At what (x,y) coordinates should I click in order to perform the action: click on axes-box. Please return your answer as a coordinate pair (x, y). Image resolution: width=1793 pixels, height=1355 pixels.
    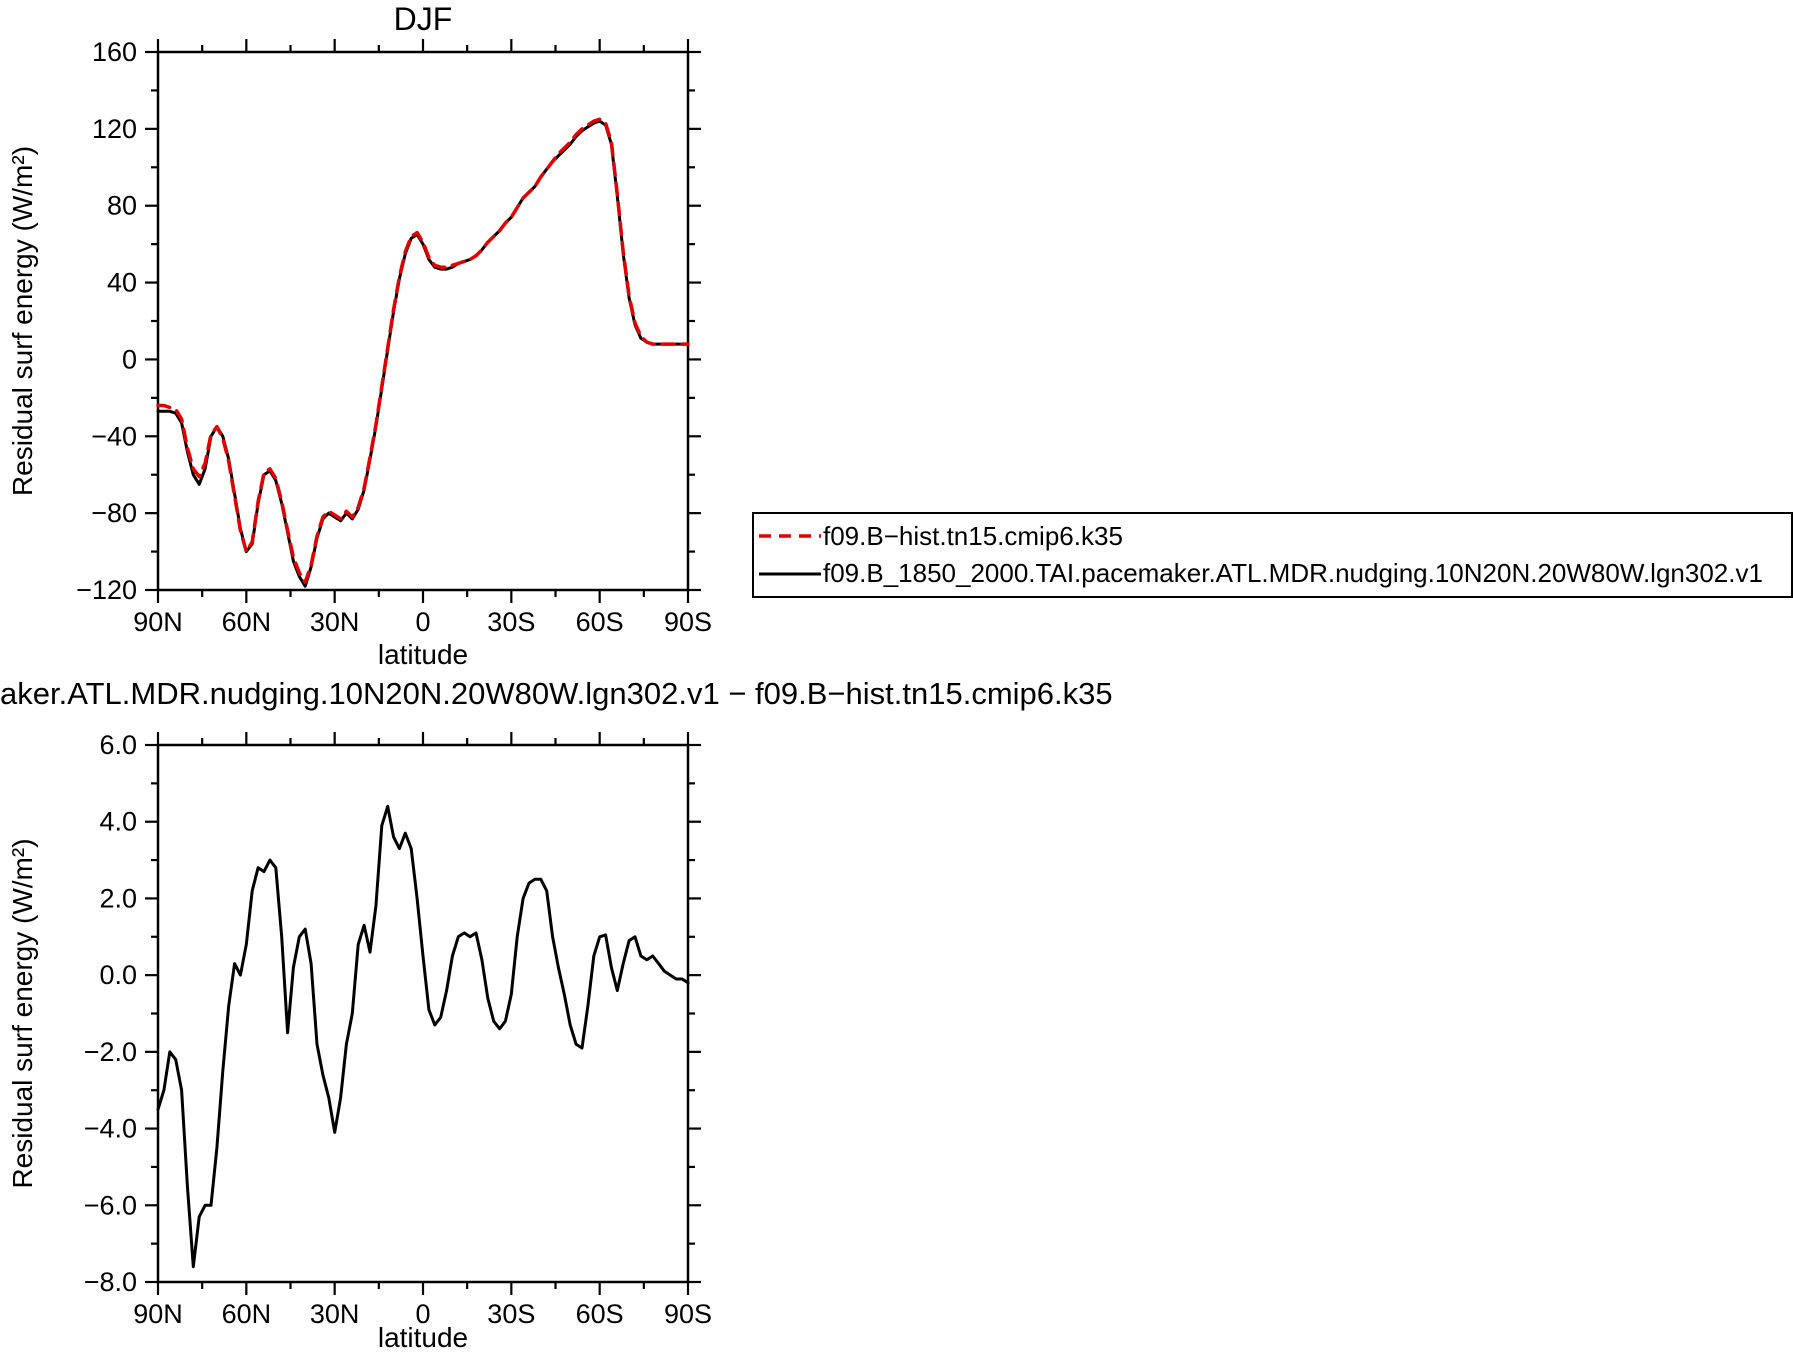
    Looking at the image, I should click on (423, 1013).